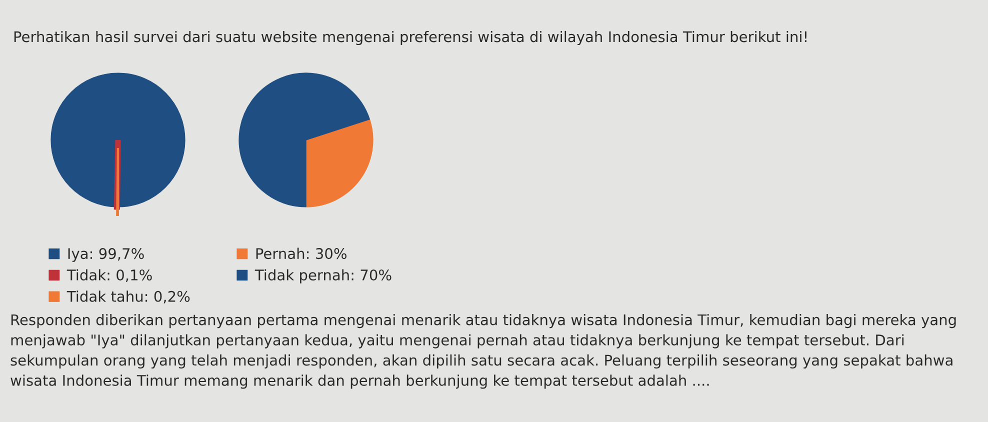  What do you see at coordinates (323, 276) in the screenshot?
I see `legend-label: Tidak pernah: 70%` at bounding box center [323, 276].